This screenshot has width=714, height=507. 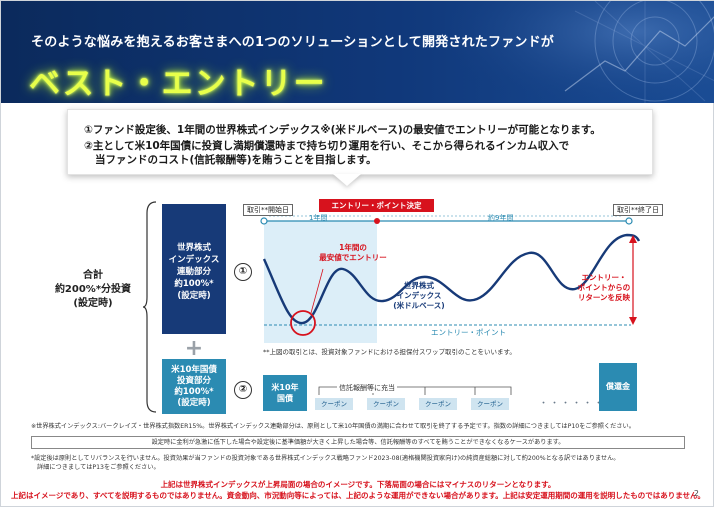 I want to click on period-1y-label: 1年間, so click(x=318, y=218).